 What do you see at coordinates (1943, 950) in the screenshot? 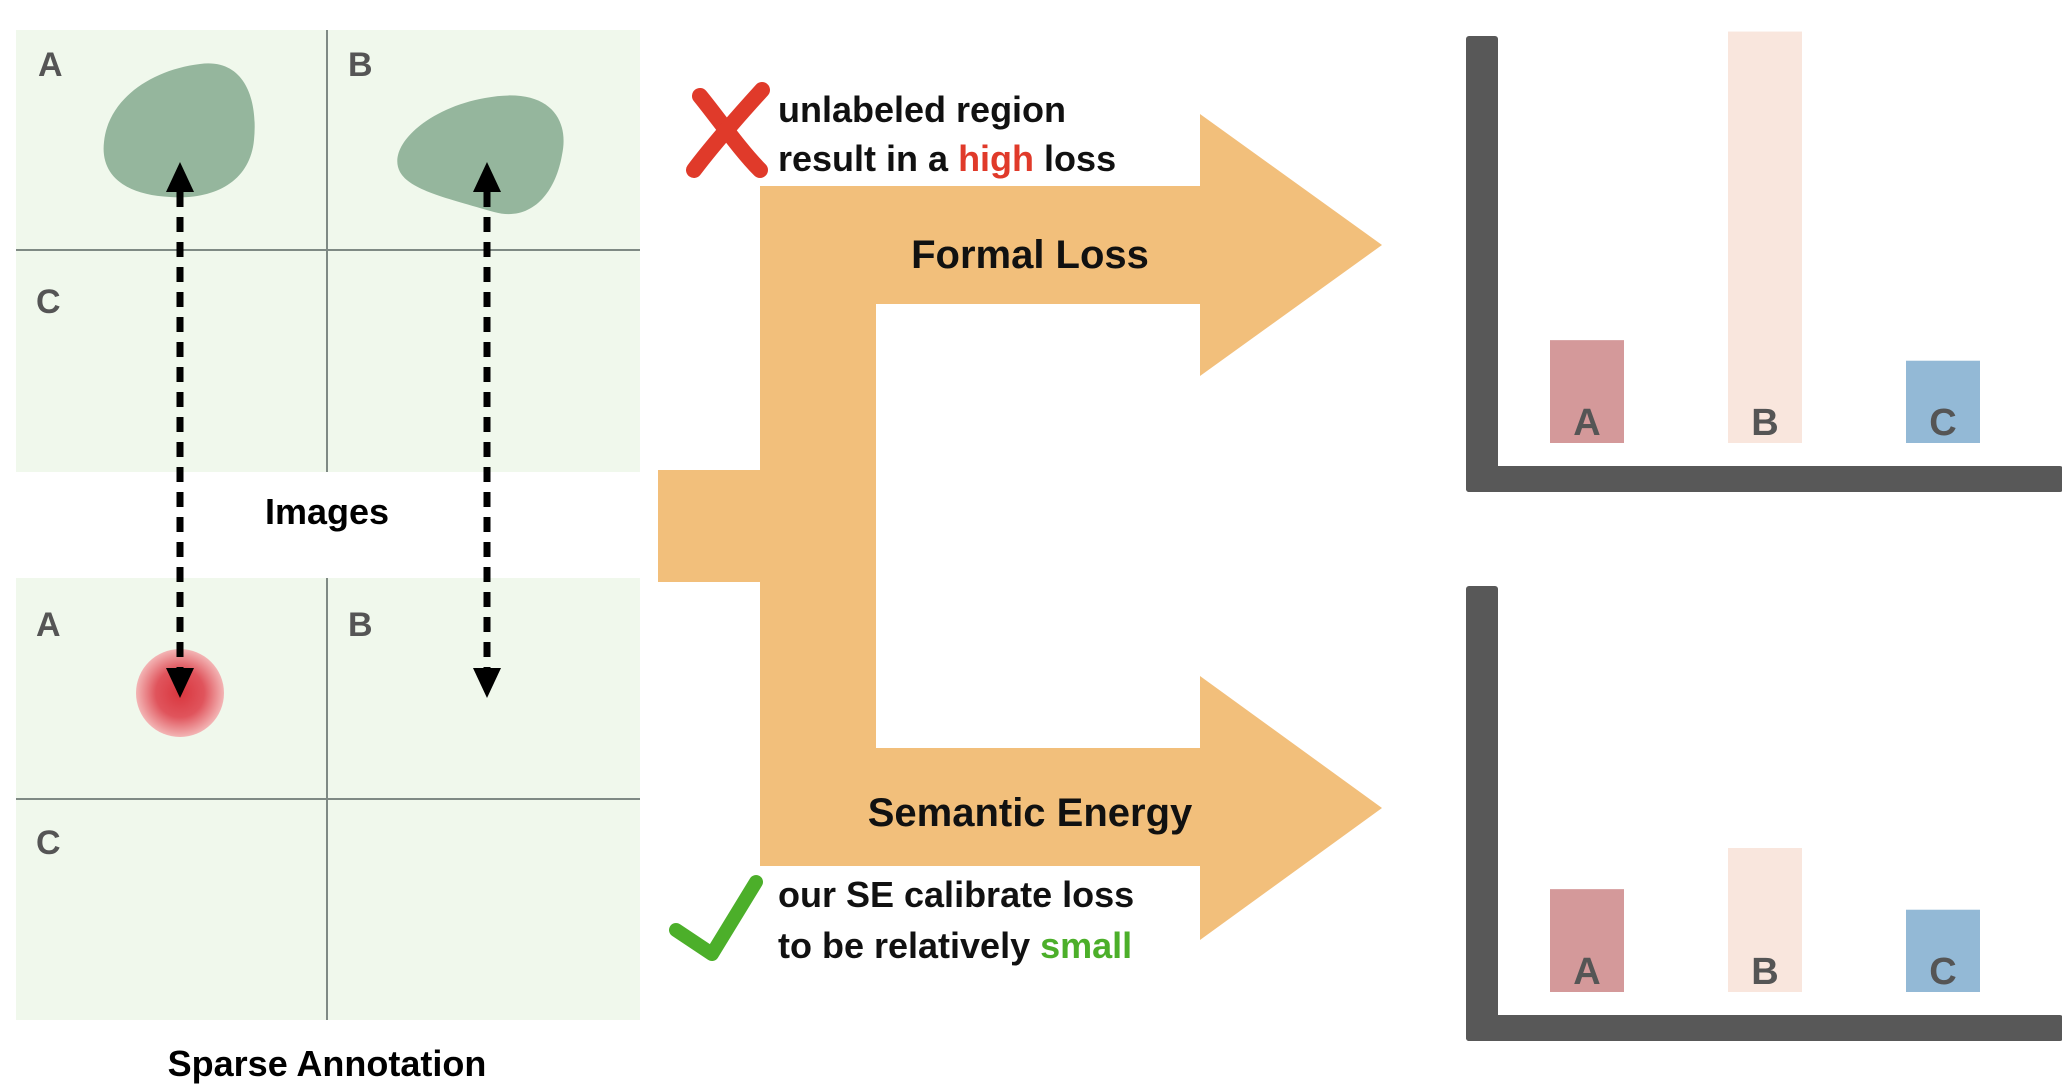
I see `semantic-energy-bar-c` at bounding box center [1943, 950].